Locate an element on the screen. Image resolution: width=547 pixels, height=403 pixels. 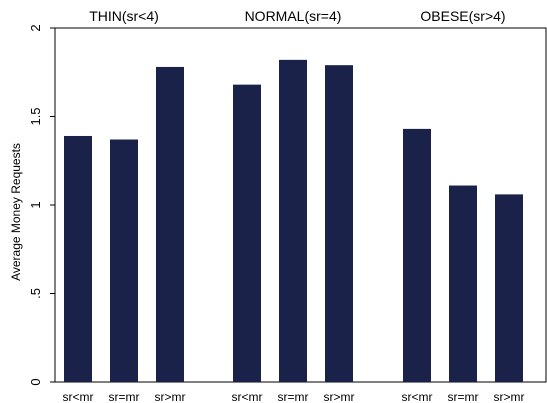
y-tick-label: 2 is located at coordinates (35, 27).